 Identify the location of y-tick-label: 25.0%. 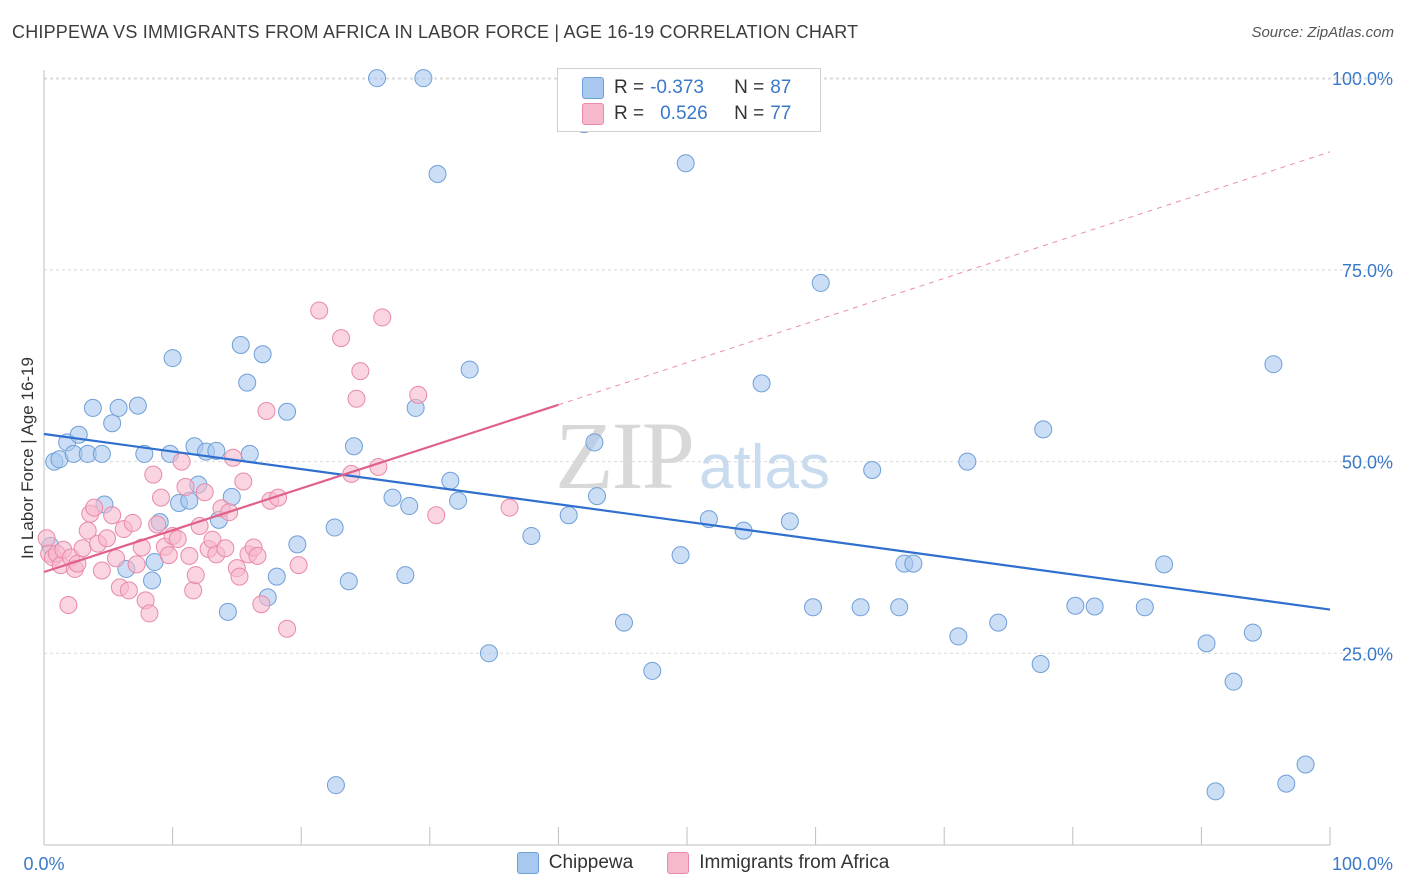
(1367, 654).